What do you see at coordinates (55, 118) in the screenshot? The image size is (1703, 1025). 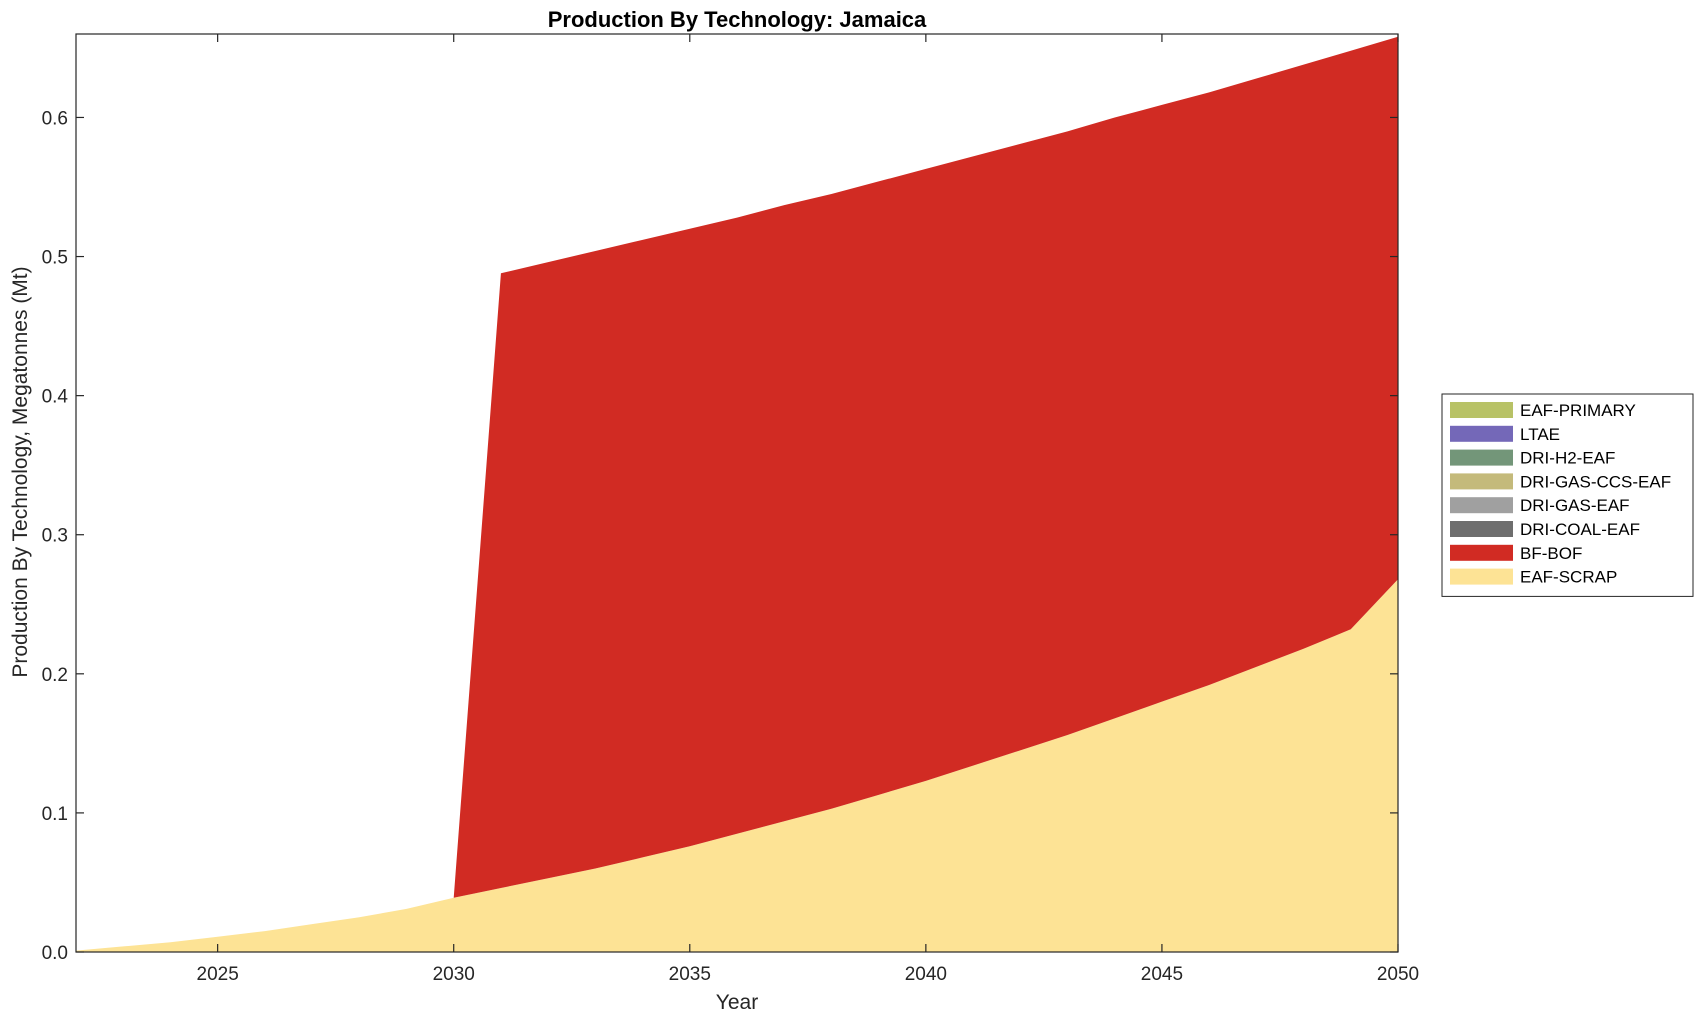 I see `y-tick-label: 0.6` at bounding box center [55, 118].